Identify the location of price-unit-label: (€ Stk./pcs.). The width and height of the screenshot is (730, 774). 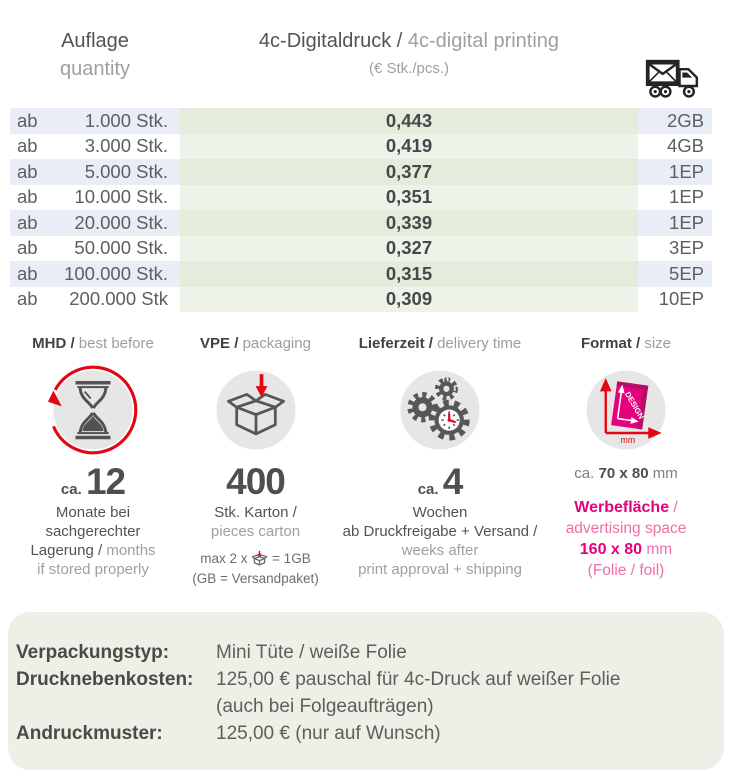
(409, 68).